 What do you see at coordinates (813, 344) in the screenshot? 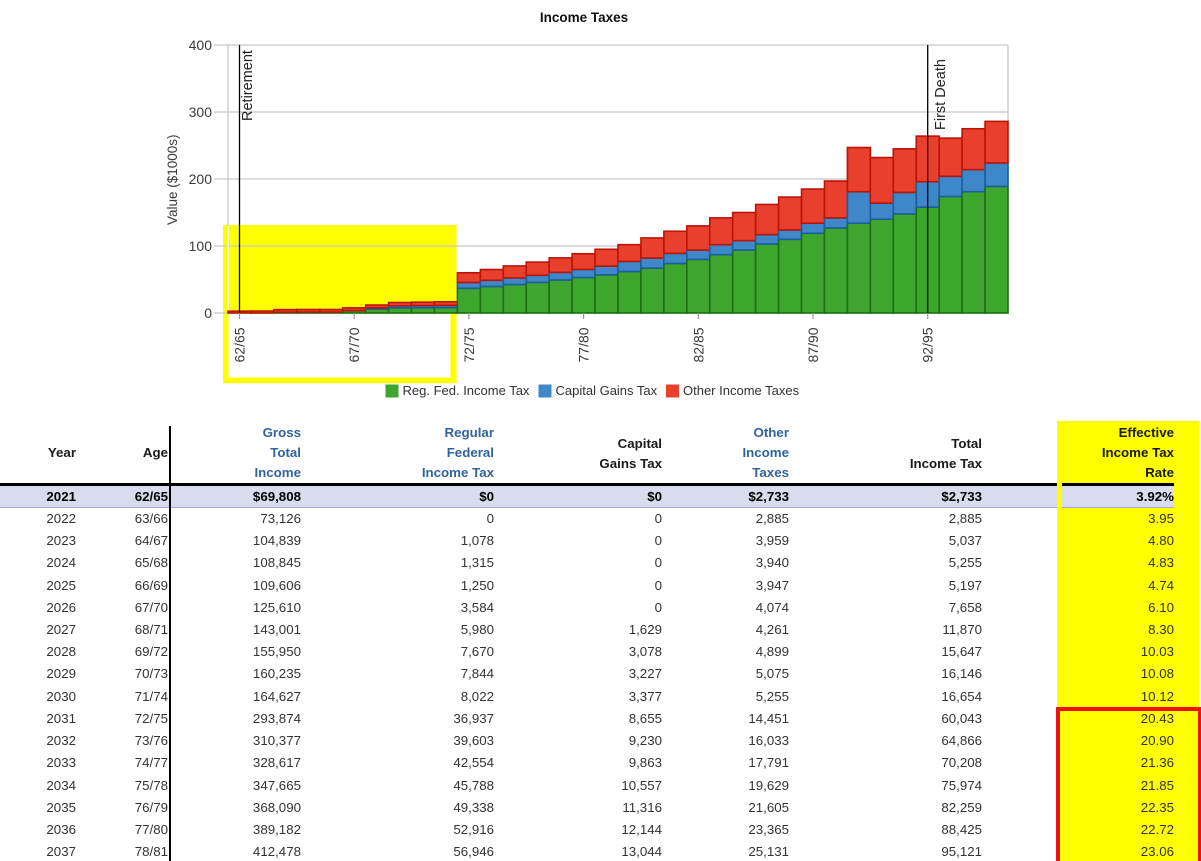
I see `svg-text: 87/90` at bounding box center [813, 344].